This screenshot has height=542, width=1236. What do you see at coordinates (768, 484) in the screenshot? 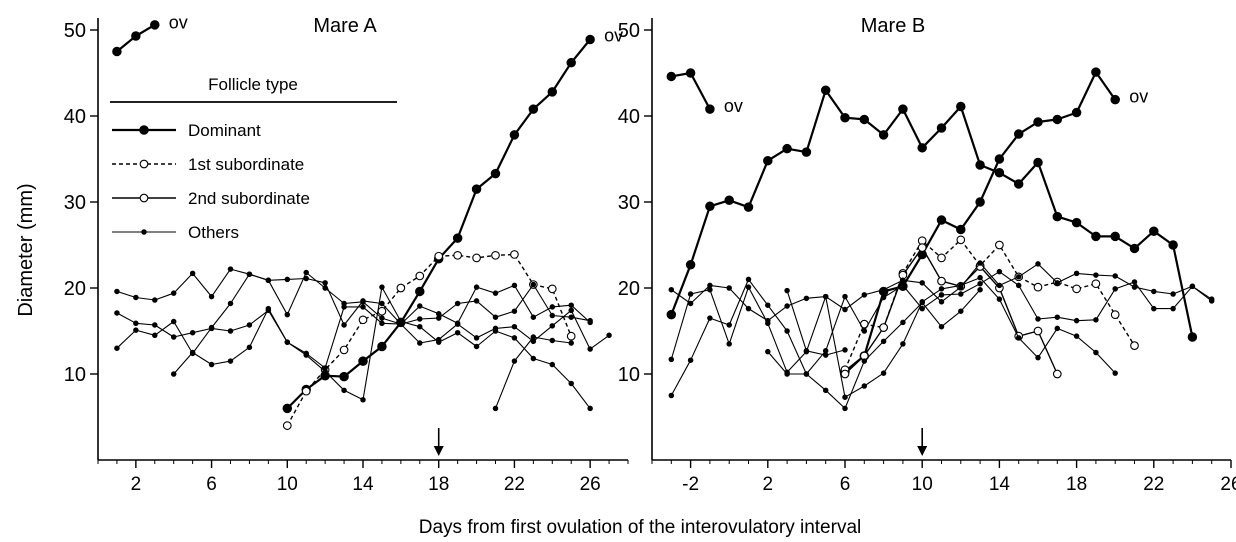
I see `x-tick-label: 2` at bounding box center [768, 484].